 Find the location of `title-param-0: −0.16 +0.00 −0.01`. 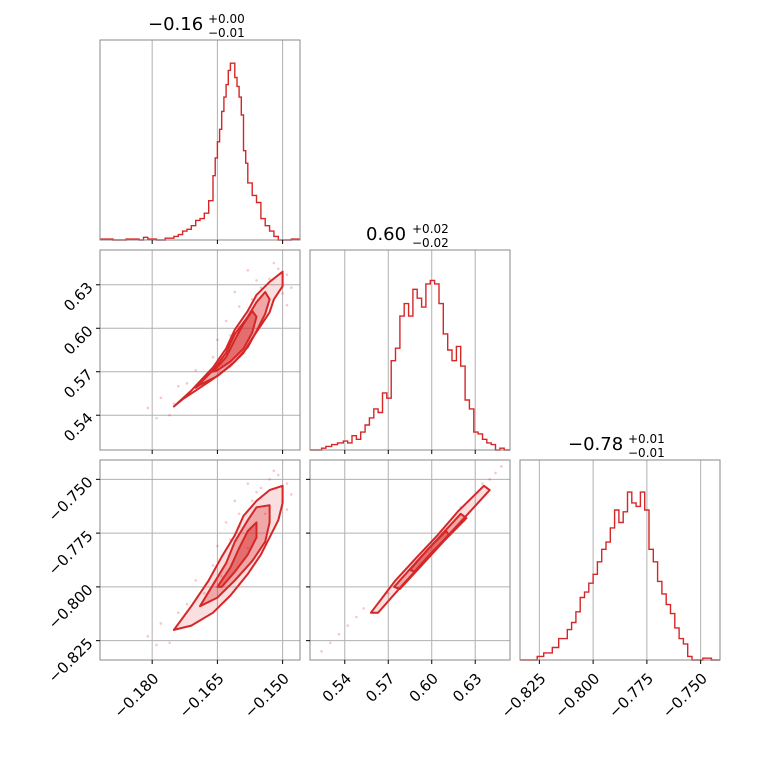

title-param-0: −0.16 +0.00 −0.01 is located at coordinates (196, 26).